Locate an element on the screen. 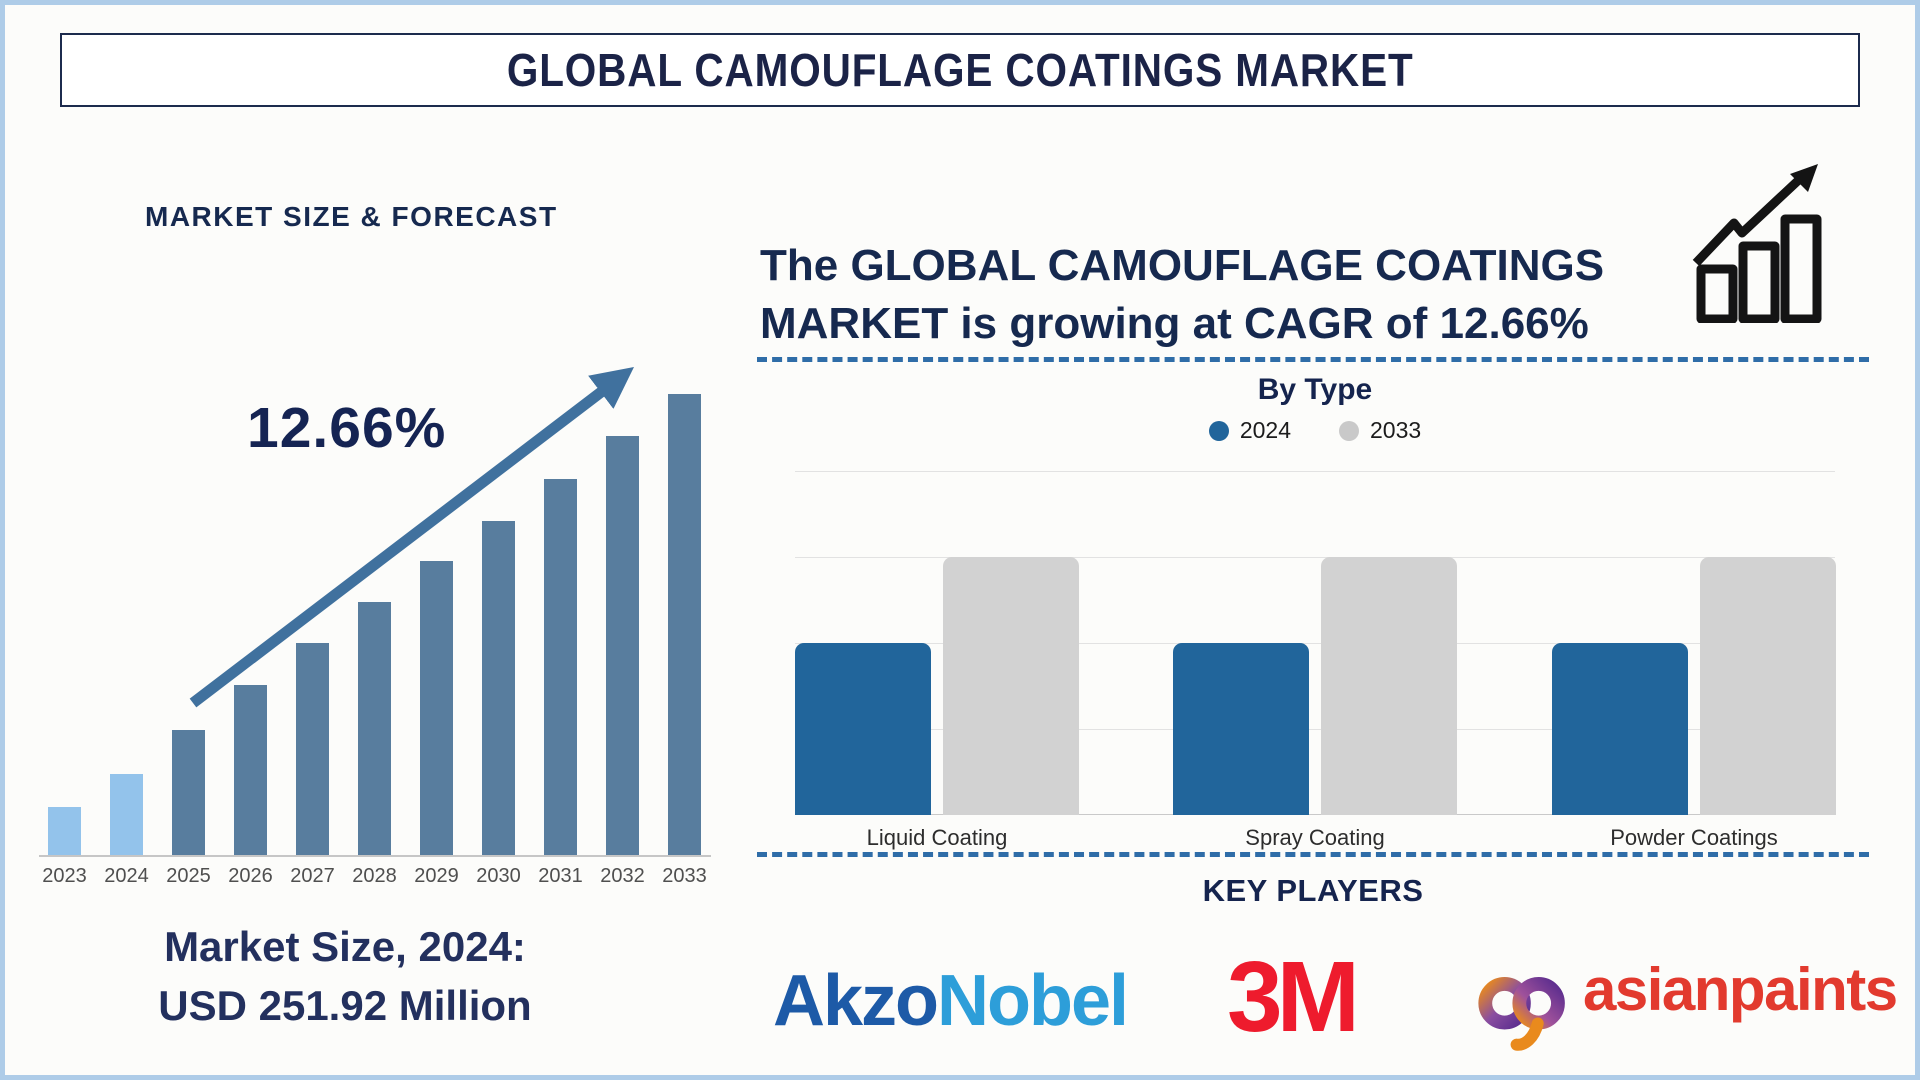 The image size is (1920, 1080). forecast-bar-2025 is located at coordinates (188, 792).